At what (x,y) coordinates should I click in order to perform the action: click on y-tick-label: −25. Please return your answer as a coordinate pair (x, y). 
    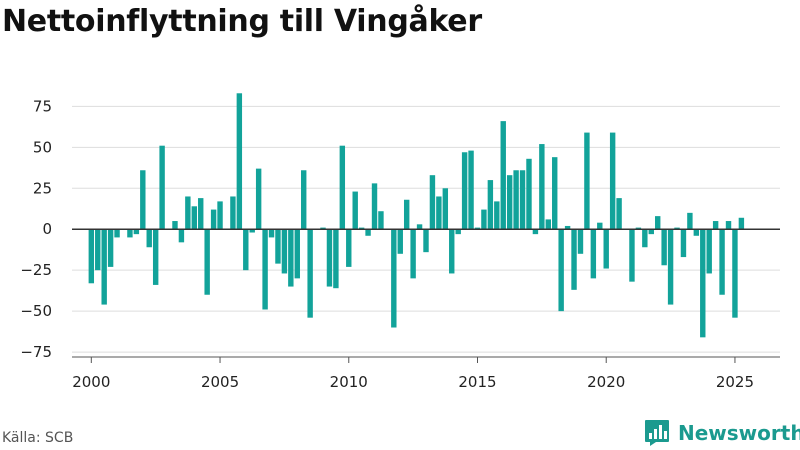
    Looking at the image, I should click on (36, 270).